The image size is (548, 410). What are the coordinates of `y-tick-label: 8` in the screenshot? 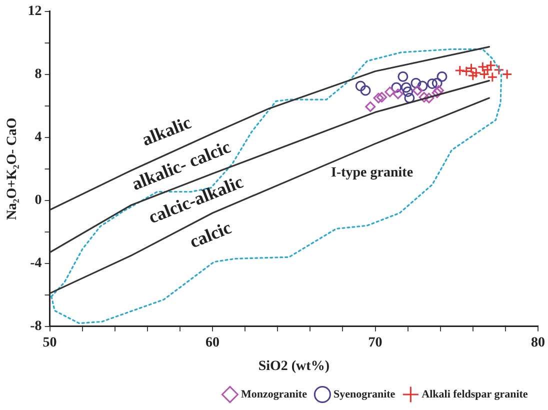 It's located at (38, 74).